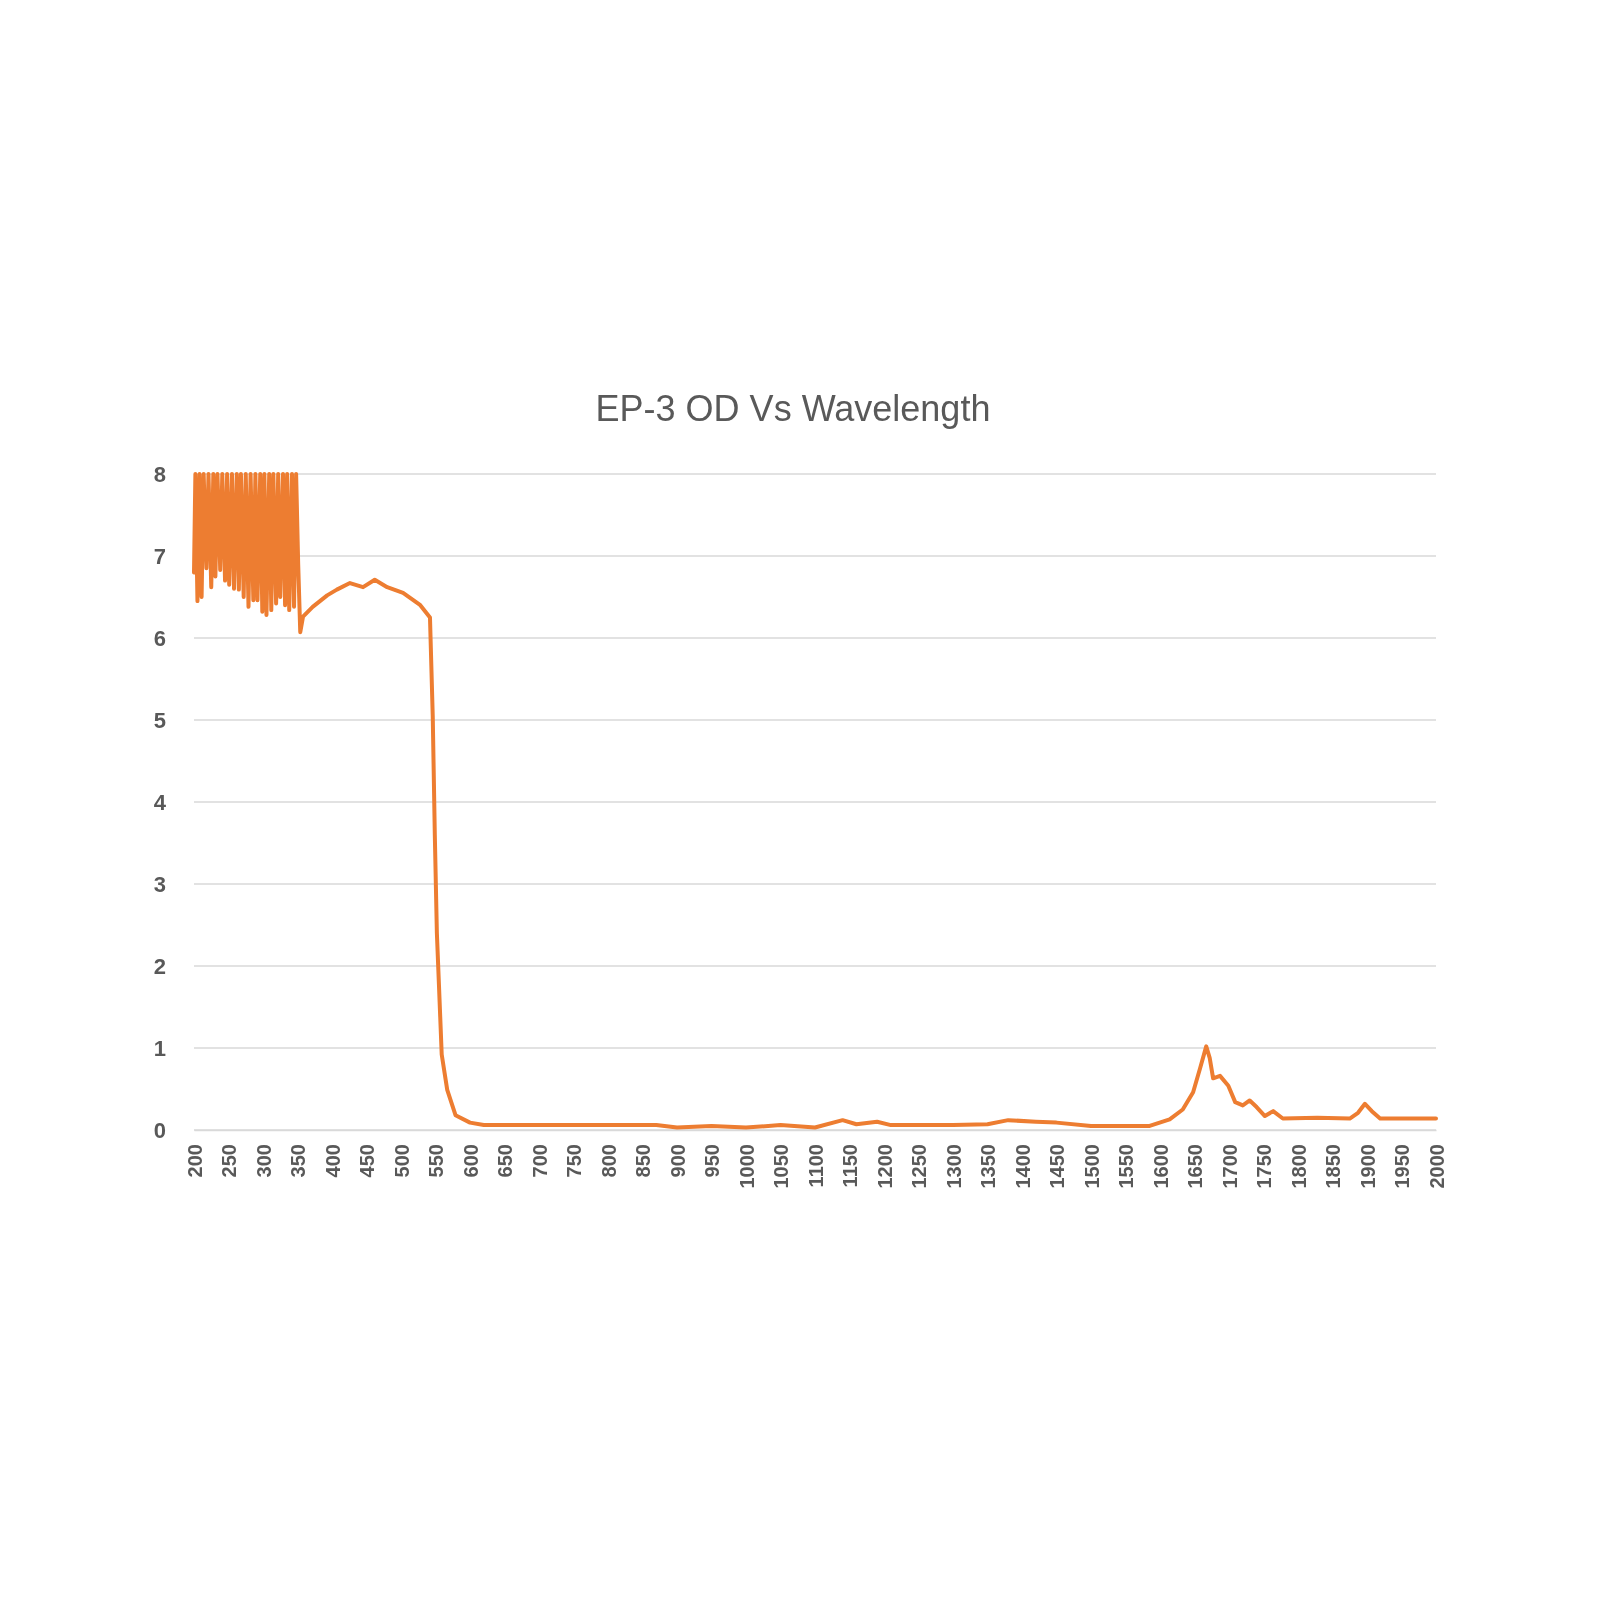 This screenshot has width=1600, height=1600. I want to click on chart-title: EP-3 OD Vs Wavelength, so click(793, 408).